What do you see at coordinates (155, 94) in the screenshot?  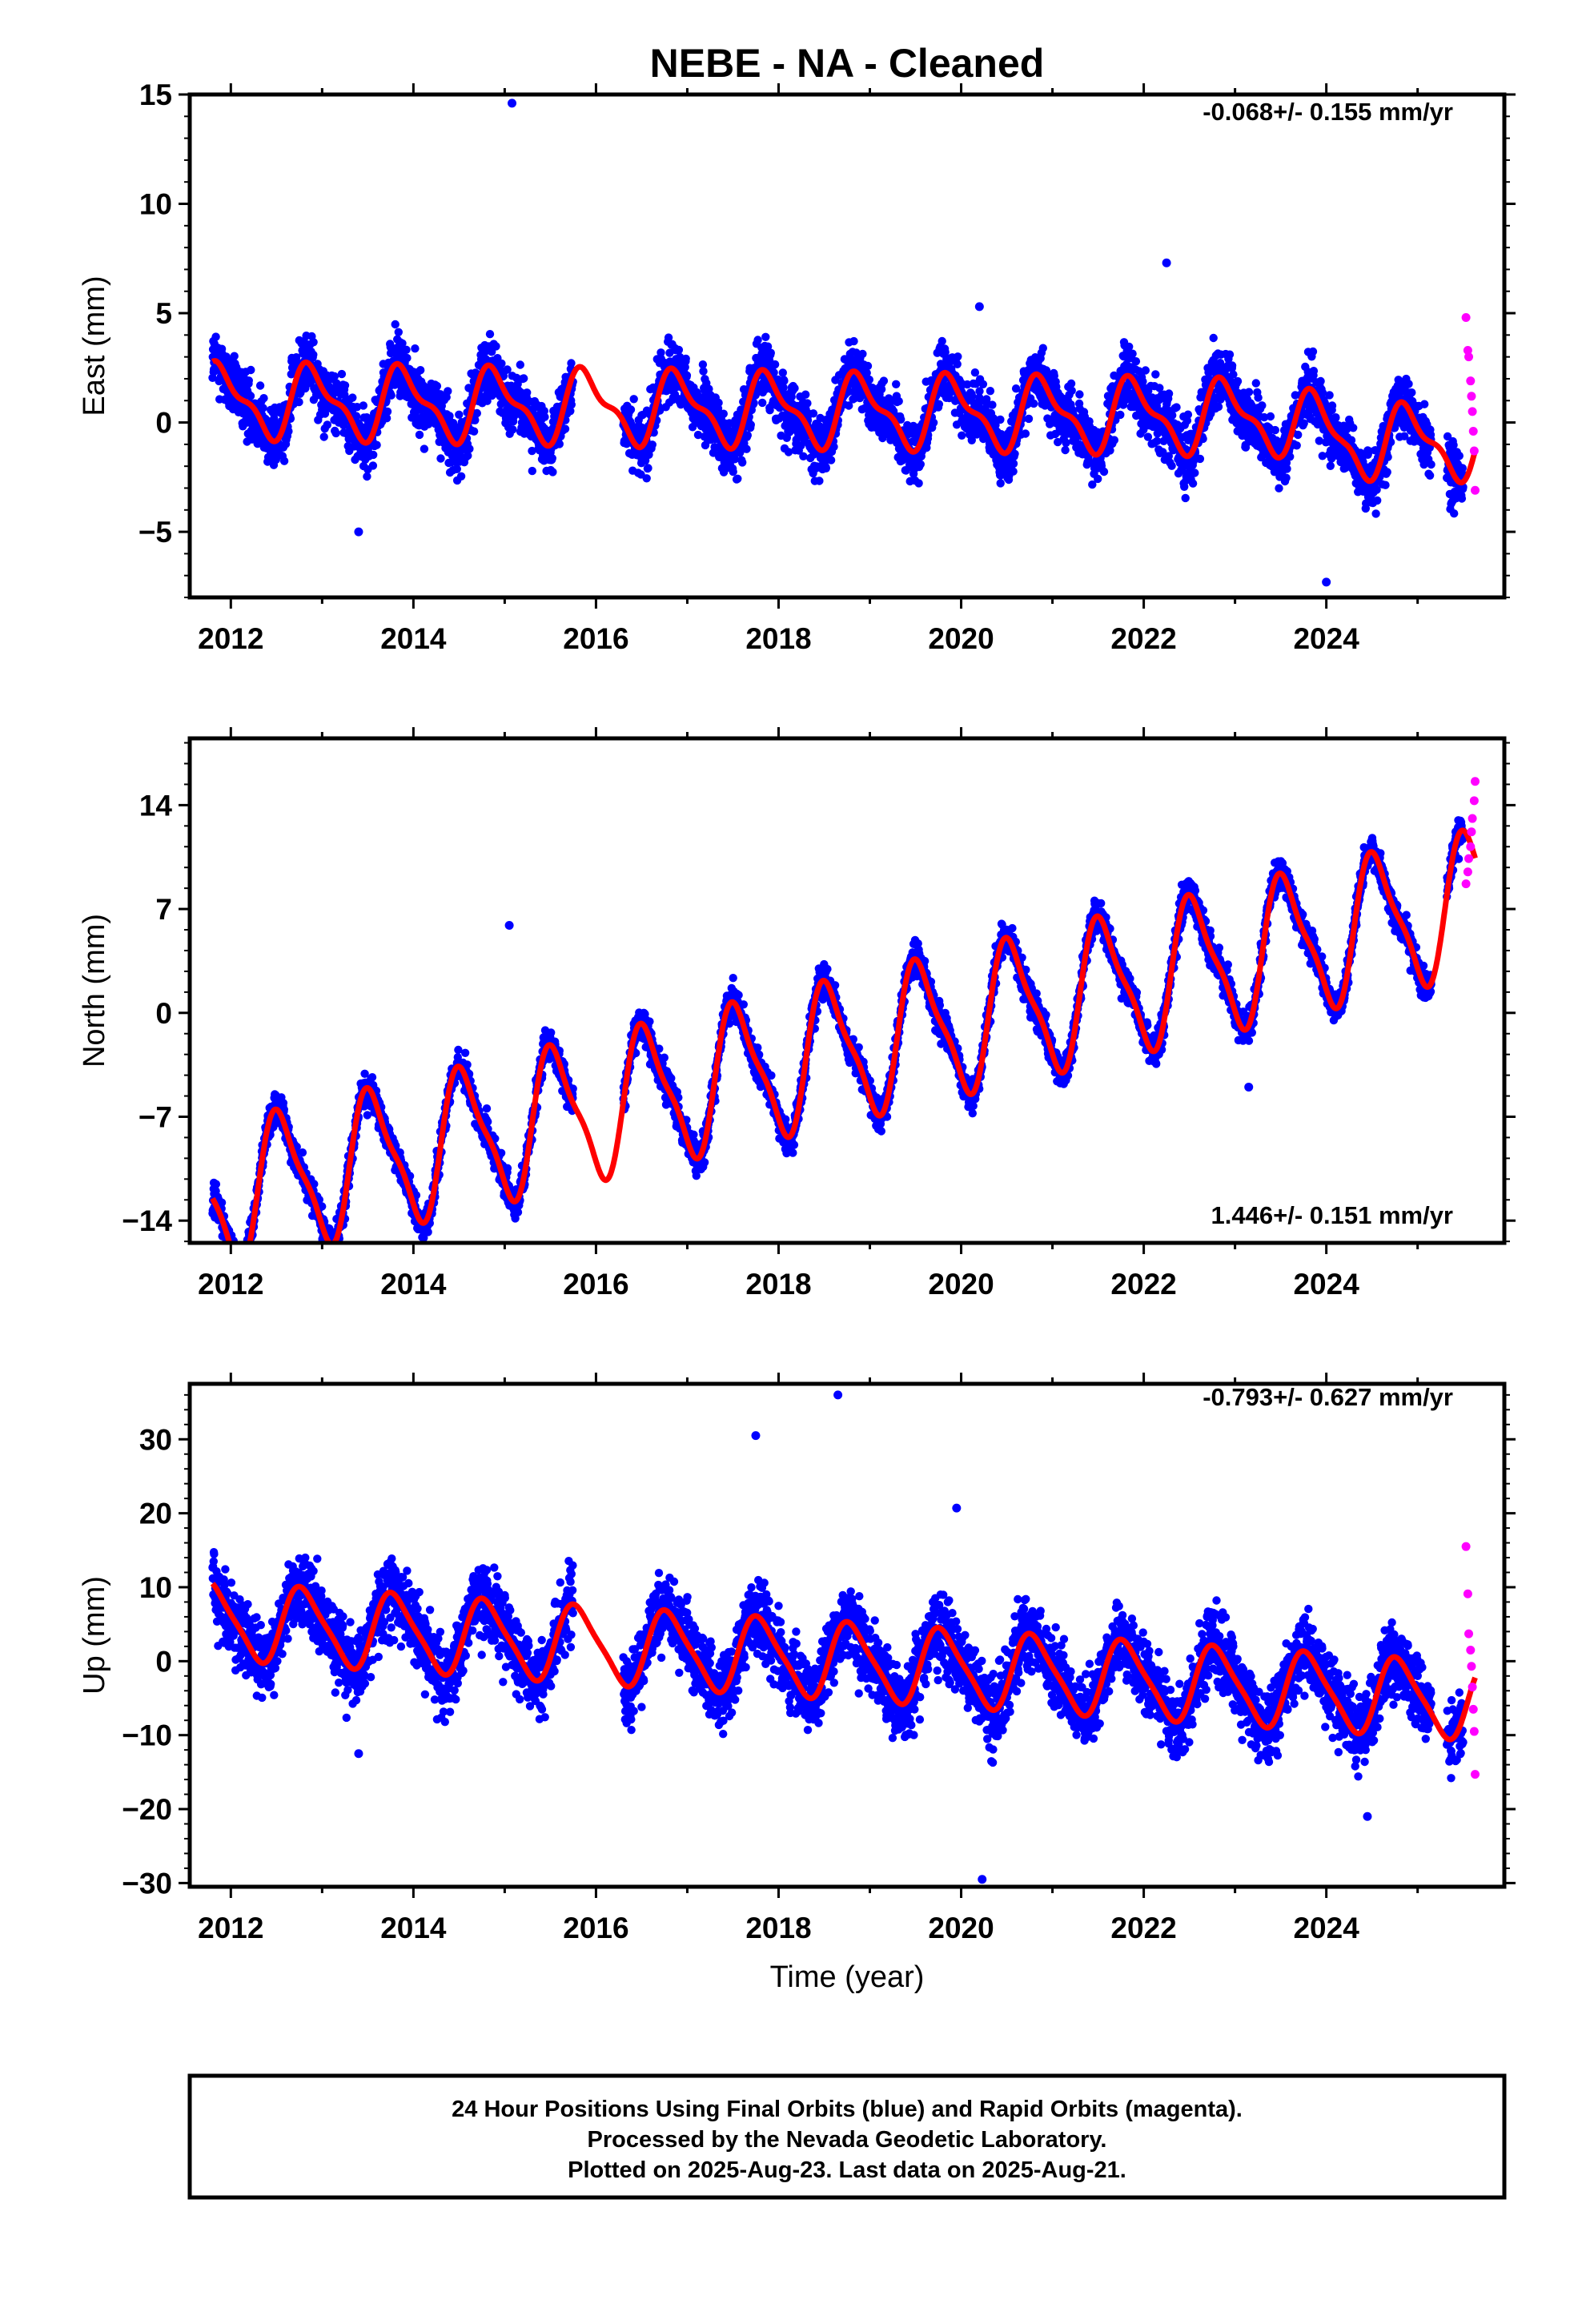 I see `y-tick-label: 15` at bounding box center [155, 94].